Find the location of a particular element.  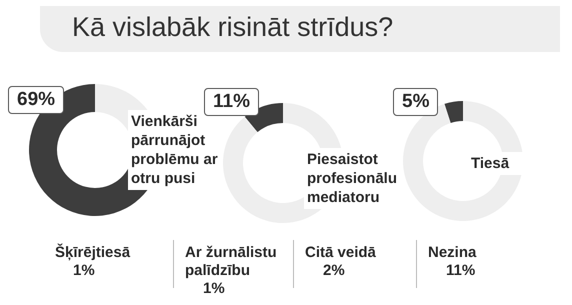

donut-slice is located at coordinates (453, 112).